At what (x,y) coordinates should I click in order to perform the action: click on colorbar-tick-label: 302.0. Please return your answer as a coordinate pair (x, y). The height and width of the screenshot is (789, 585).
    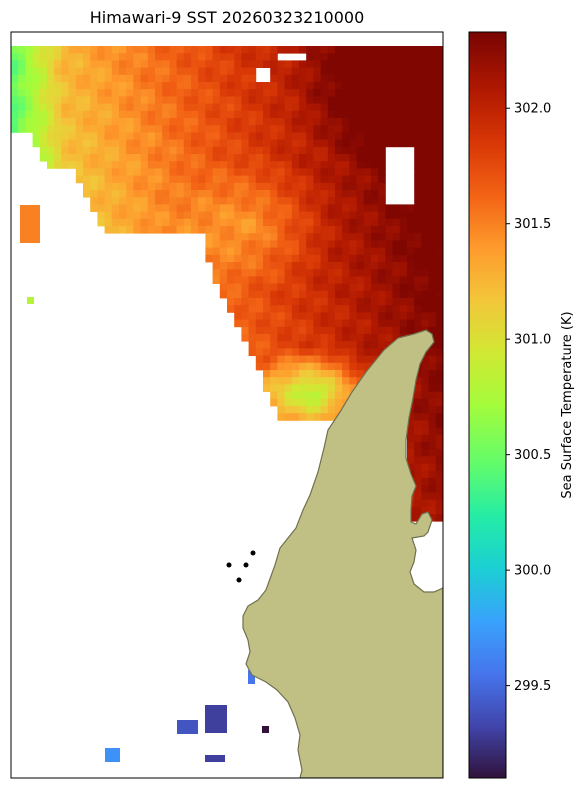
    Looking at the image, I should click on (532, 109).